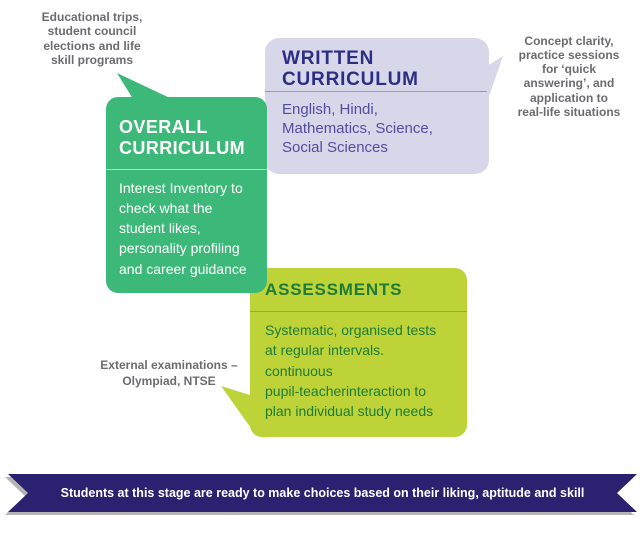 The image size is (644, 538). I want to click on assessments-title: ASSESSMENTS, so click(334, 289).